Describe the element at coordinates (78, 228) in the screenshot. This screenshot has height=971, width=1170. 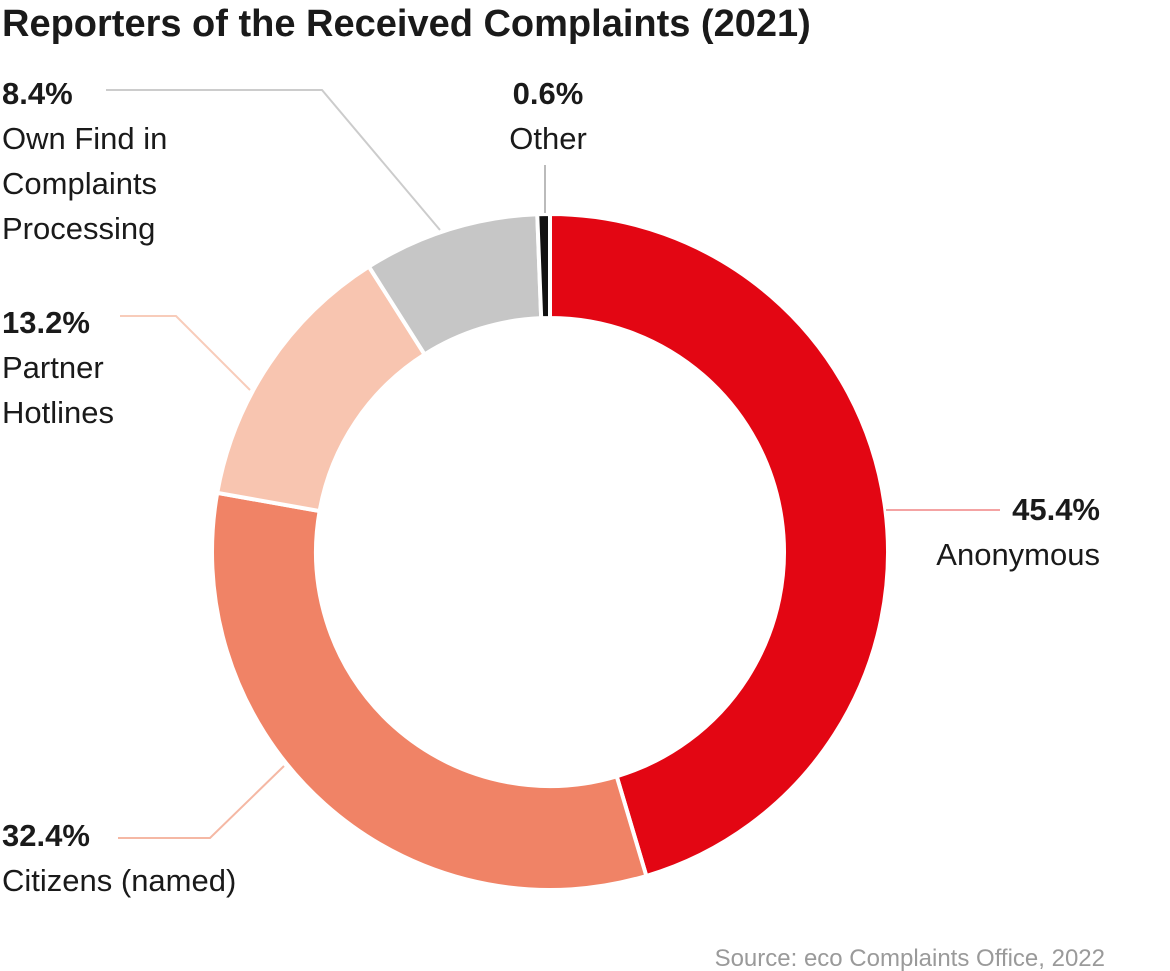
I see `slice-name-label: Processing` at that location.